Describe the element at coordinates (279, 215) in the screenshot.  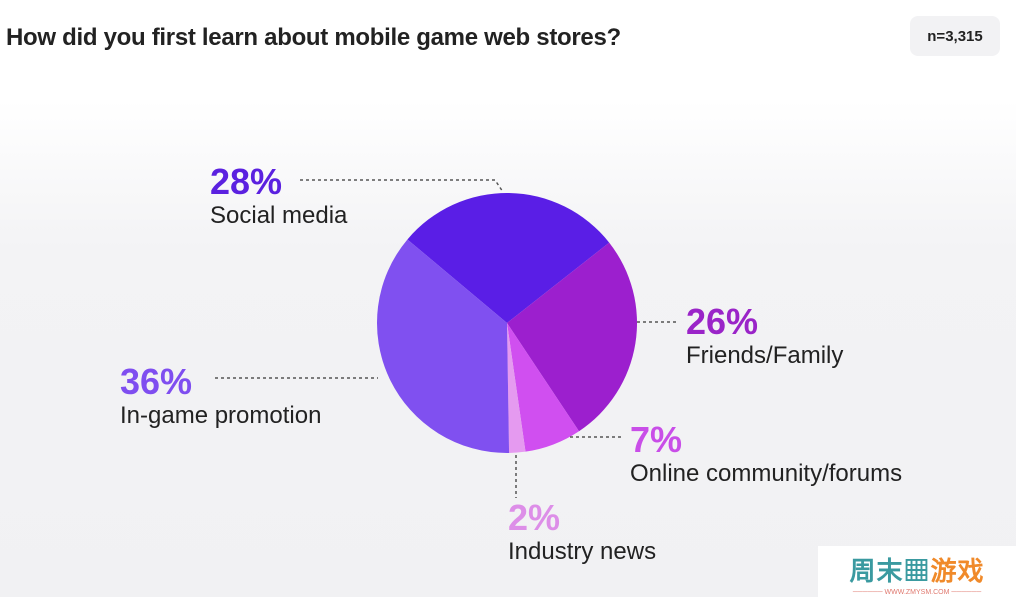
I see `name-social-media: Social media` at that location.